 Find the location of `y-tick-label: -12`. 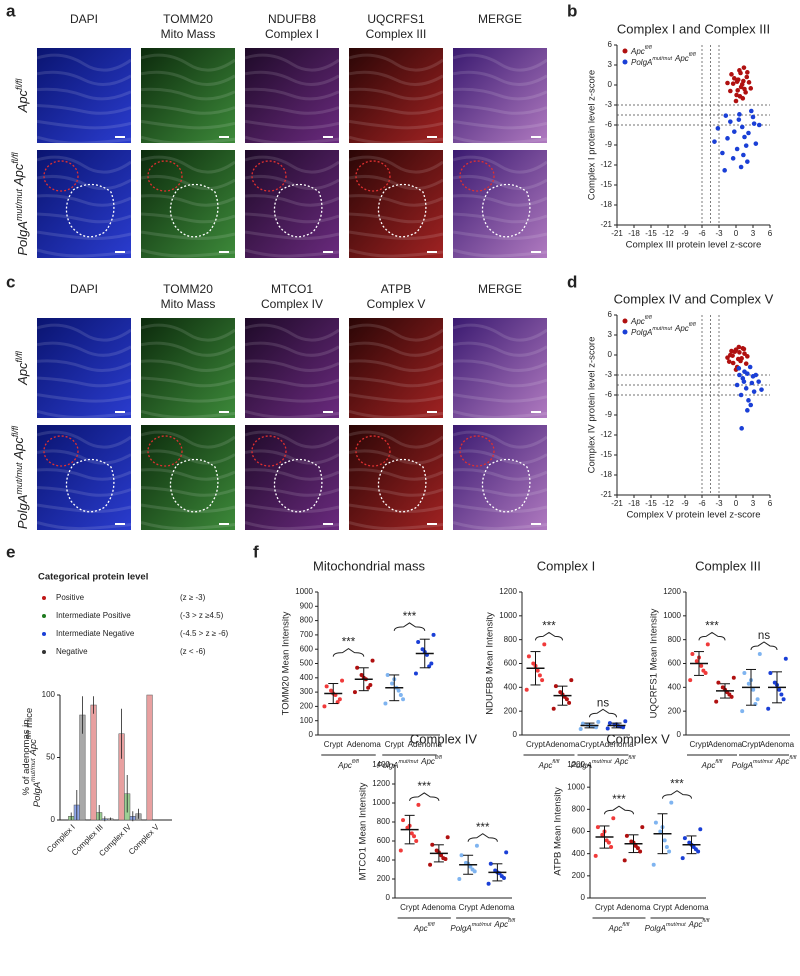

y-tick-label: -12 is located at coordinates (606, 164).